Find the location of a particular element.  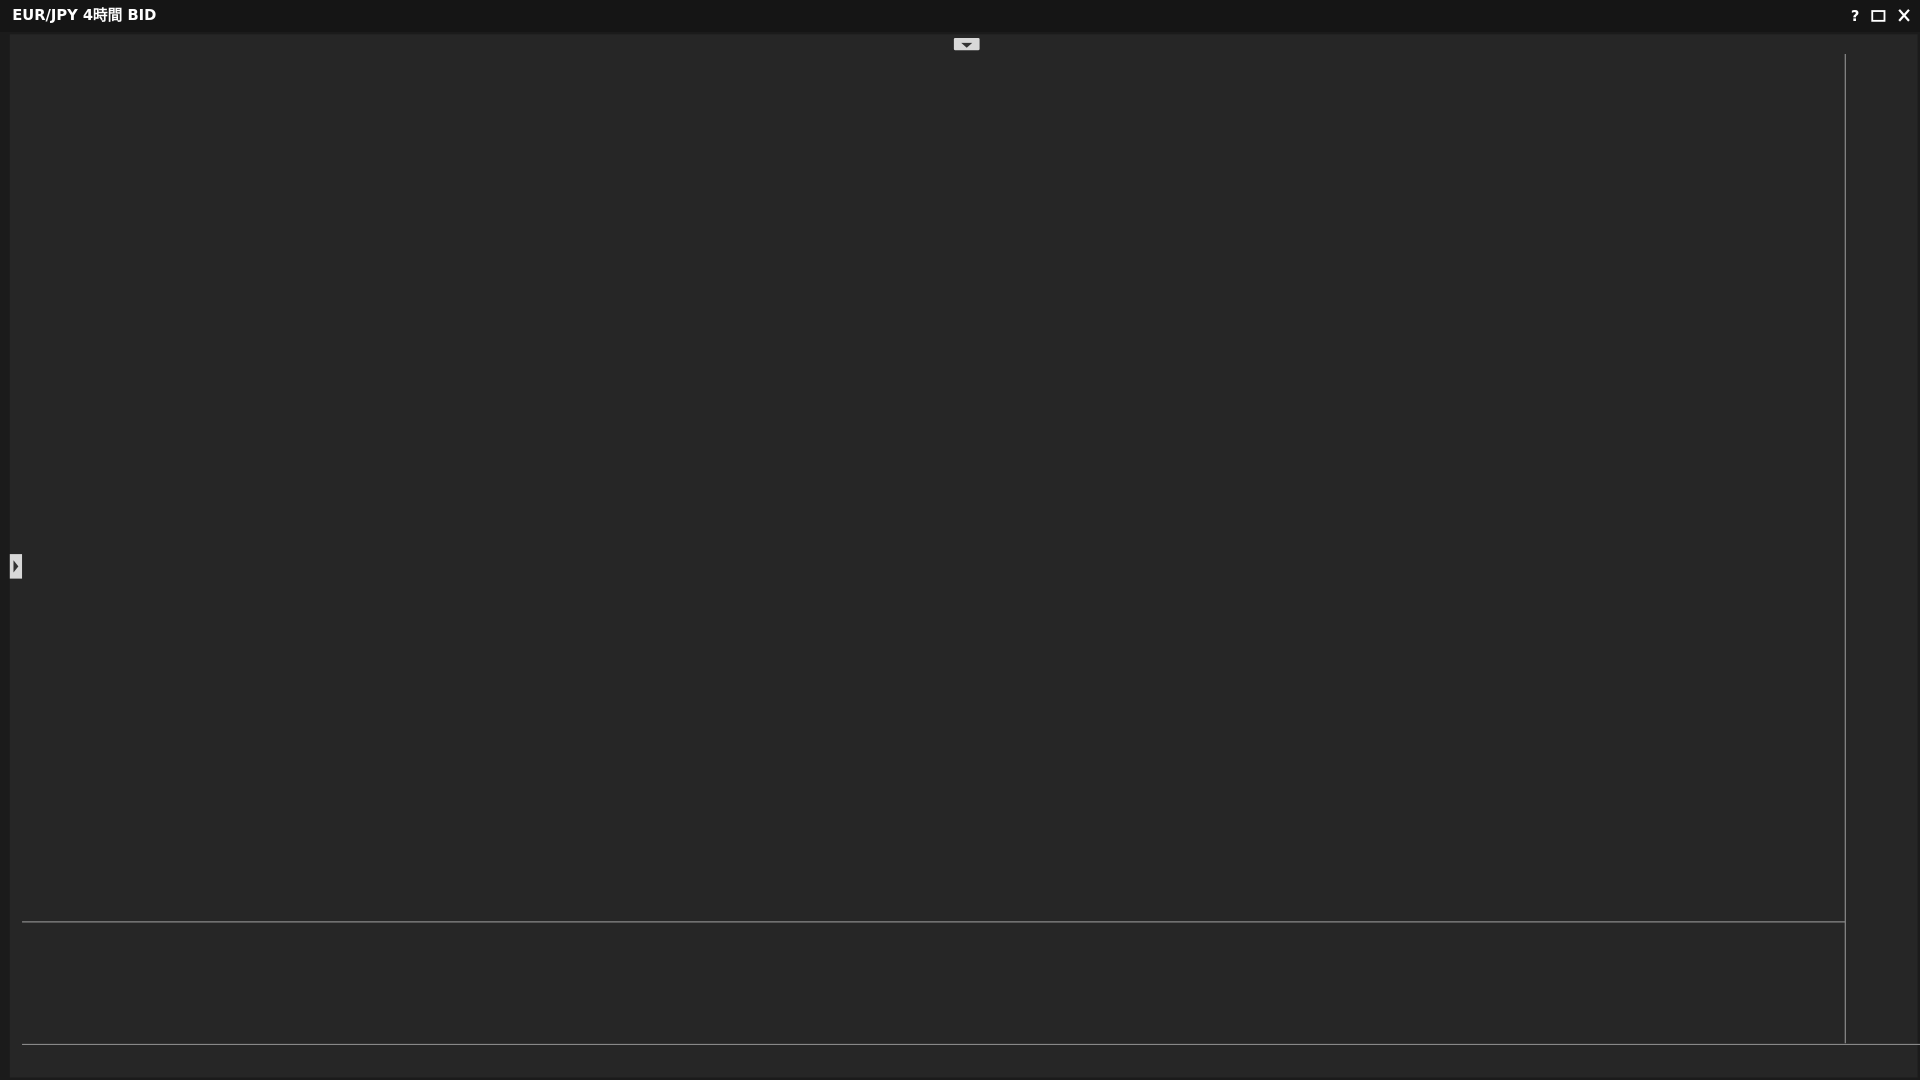

help-button: ? is located at coordinates (1855, 16).